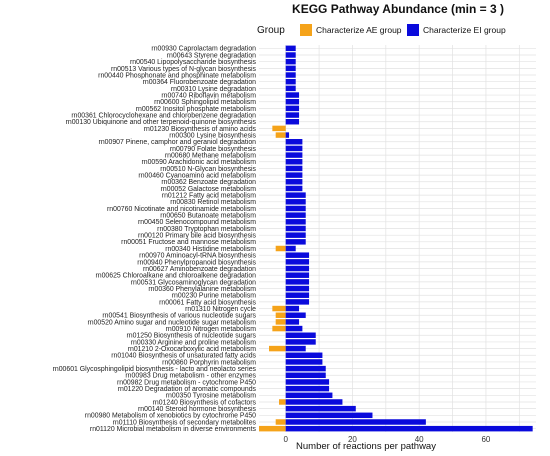 This screenshot has height=456, width=550. What do you see at coordinates (190, 376) in the screenshot?
I see `category-label: rn00983 Drug metabolism - other enzymes` at bounding box center [190, 376].